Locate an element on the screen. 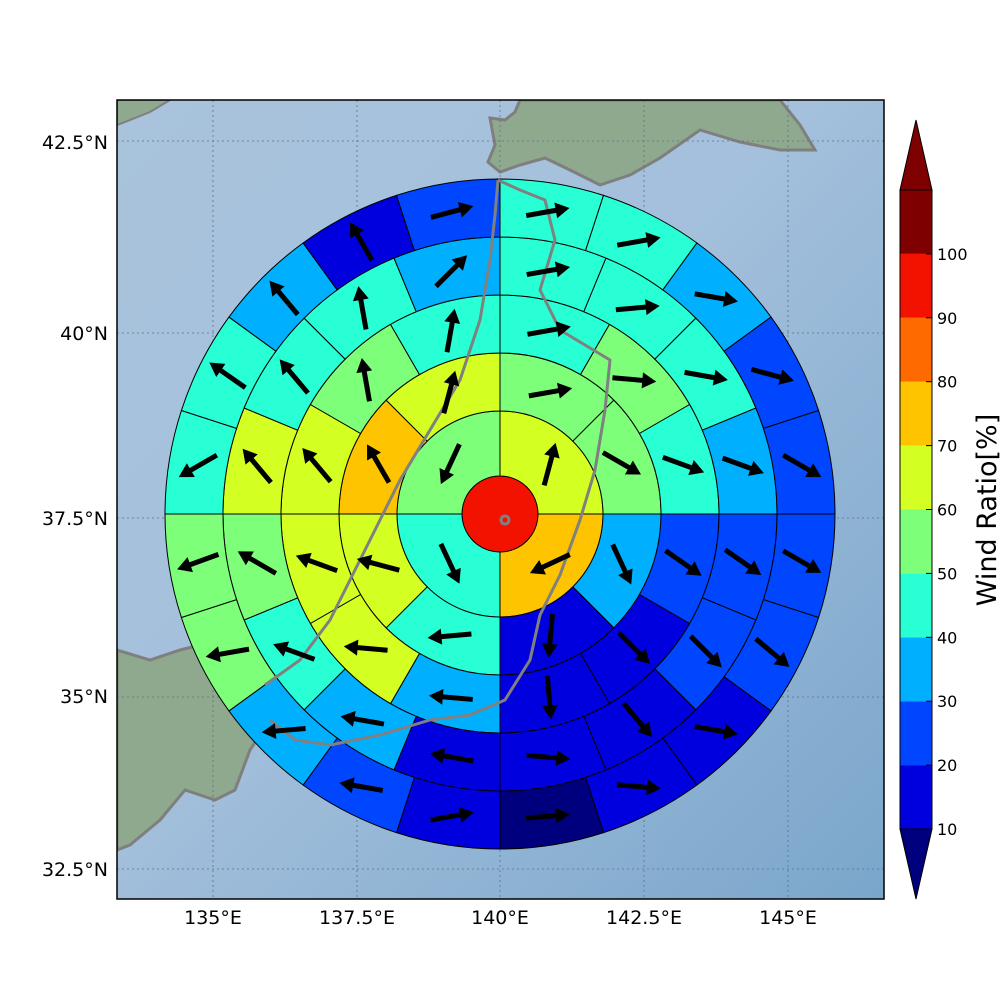 The image size is (1000, 1000). colorbar-tick-label: 100 is located at coordinates (952, 254).